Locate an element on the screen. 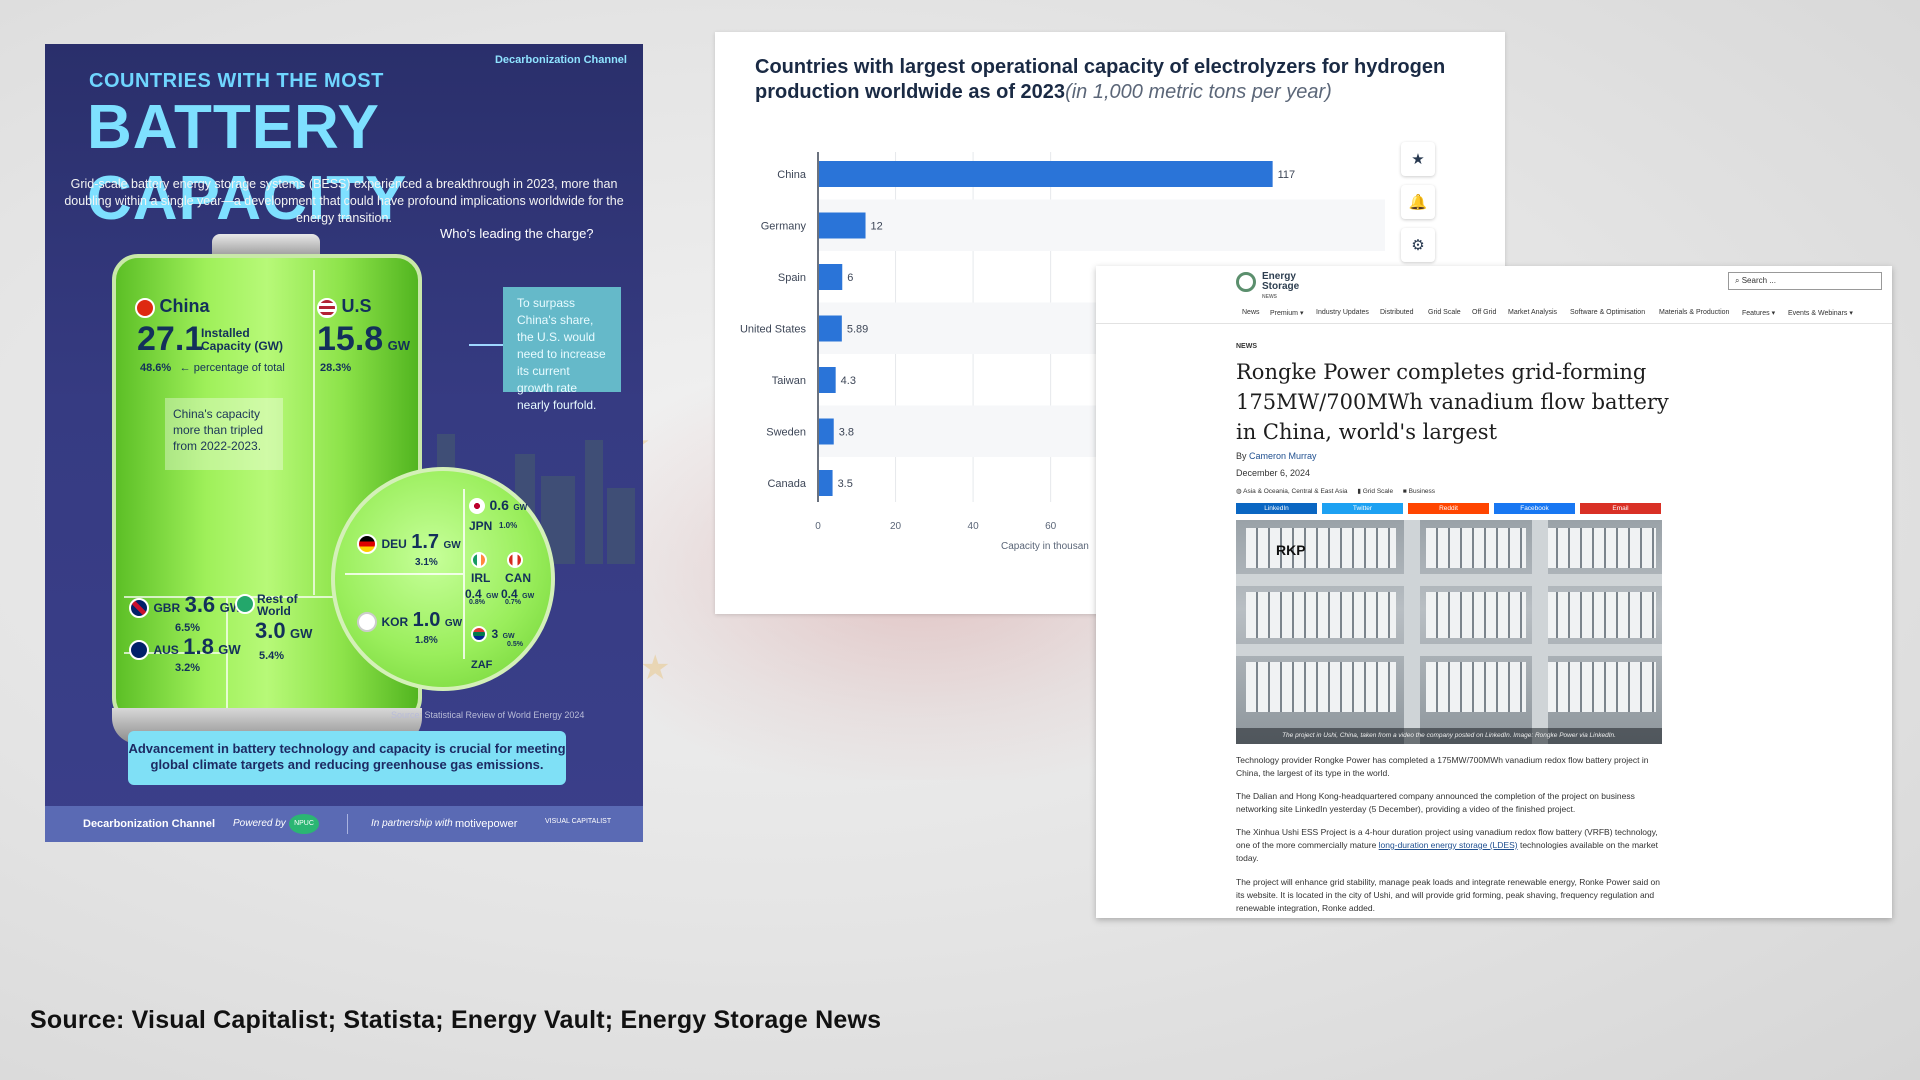  battery-cap is located at coordinates (266, 245).